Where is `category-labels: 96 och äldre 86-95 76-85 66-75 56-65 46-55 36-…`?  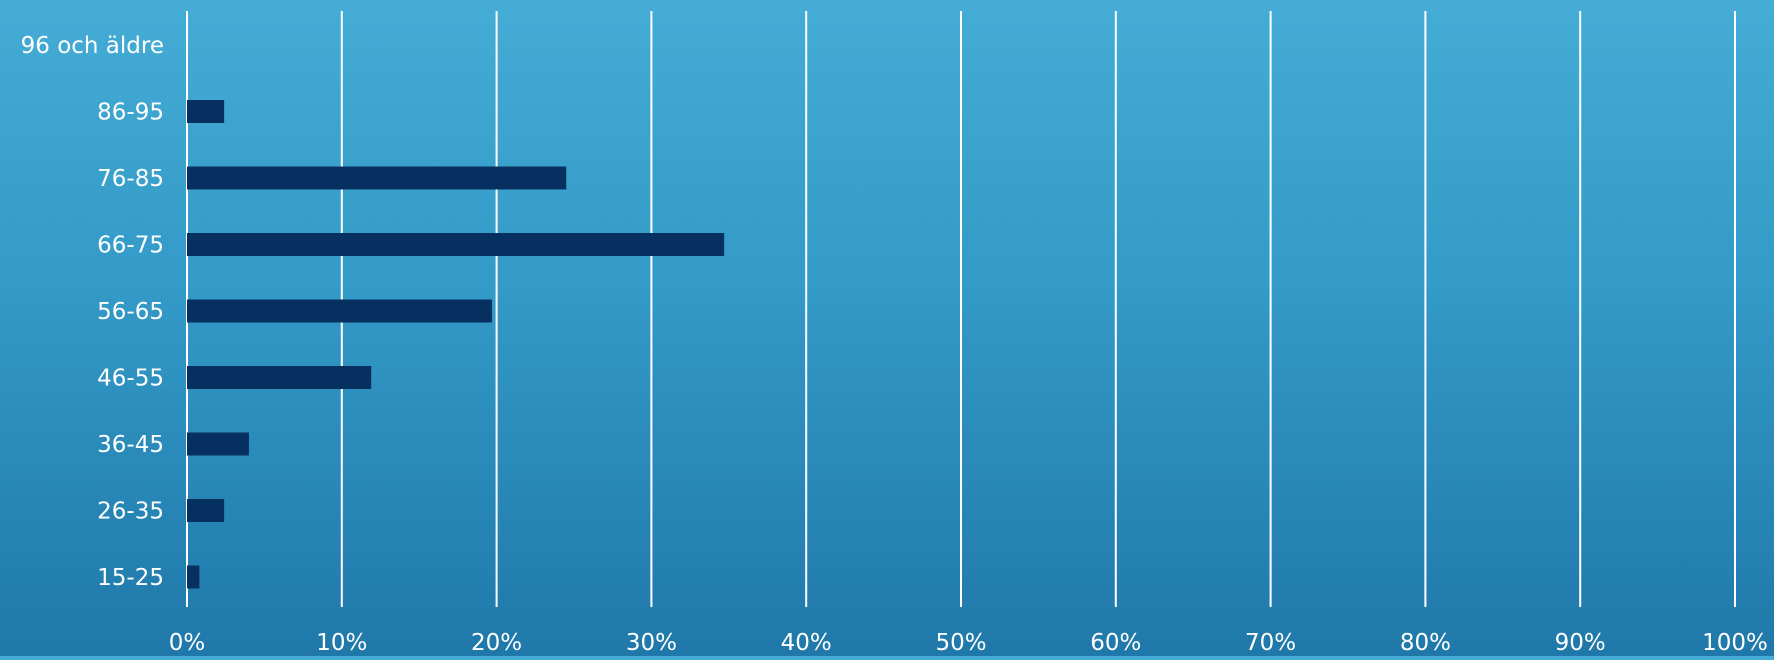 category-labels: 96 och äldre 86-95 76-85 66-75 56-65 46-55 36-… is located at coordinates (92, 312).